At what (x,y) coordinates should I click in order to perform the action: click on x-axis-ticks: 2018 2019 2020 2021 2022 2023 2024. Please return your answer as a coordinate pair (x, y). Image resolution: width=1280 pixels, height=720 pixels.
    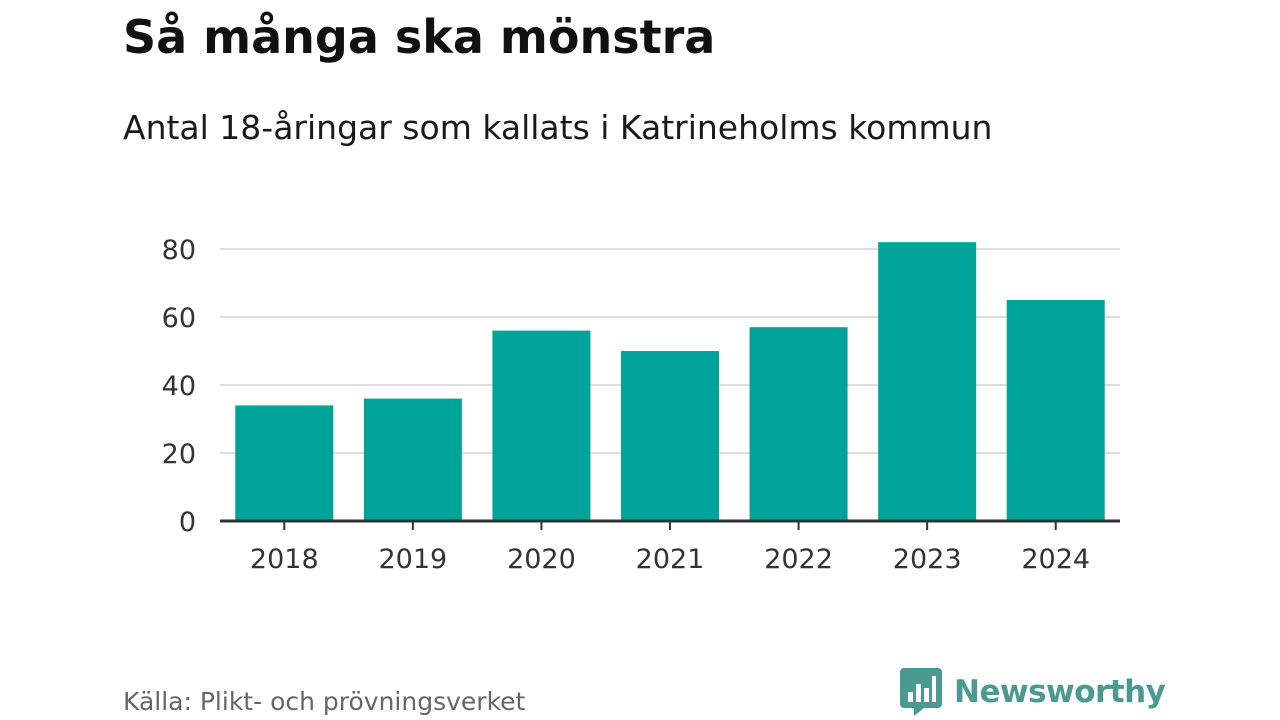
    Looking at the image, I should click on (670, 548).